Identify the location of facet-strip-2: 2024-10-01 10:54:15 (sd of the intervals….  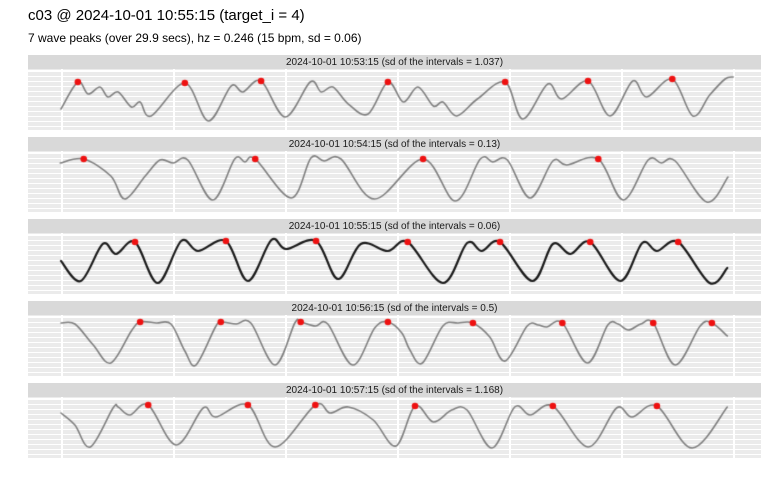
(394, 144).